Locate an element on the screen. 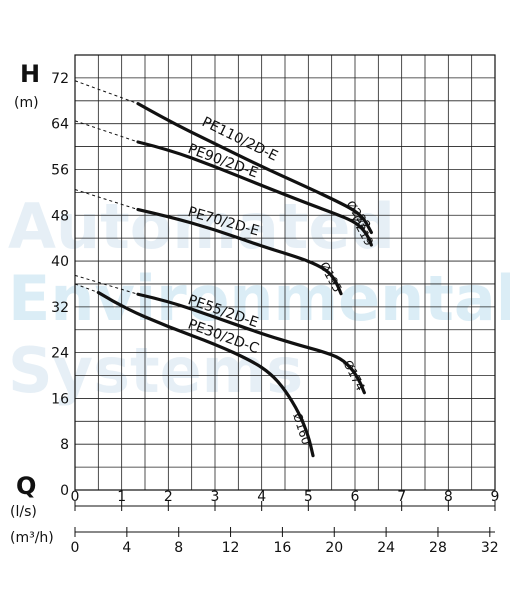  x2-tick-label: 24 is located at coordinates (386, 548).